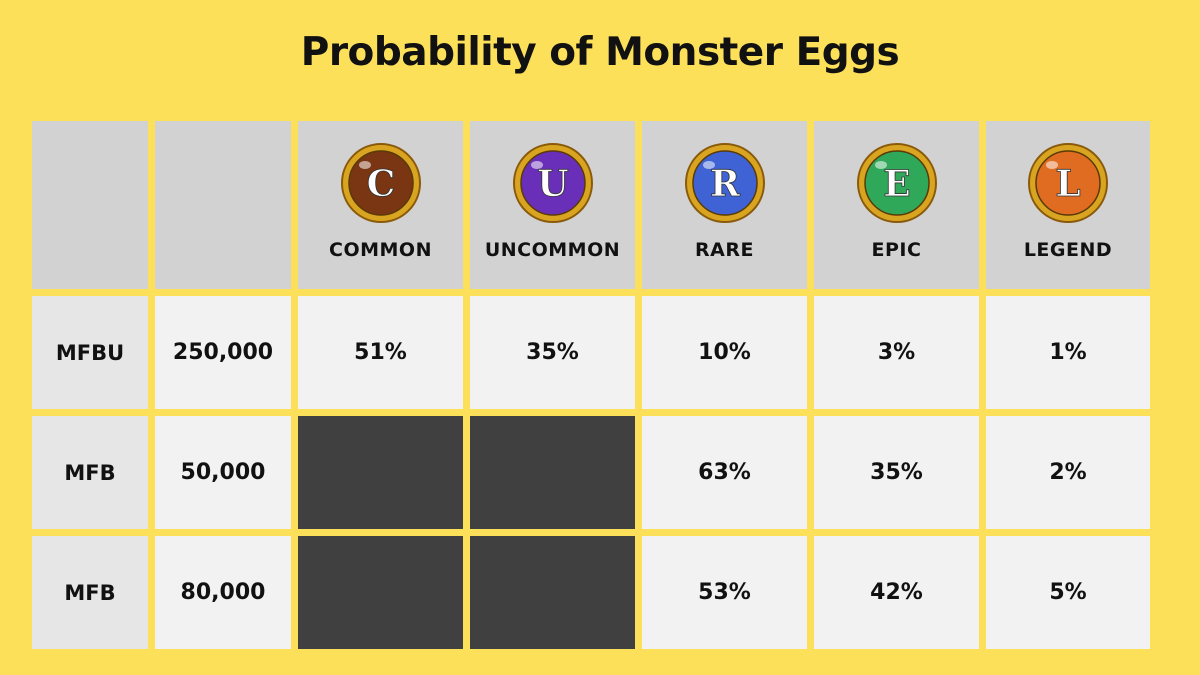 The image size is (1200, 675). I want to click on column-label: UNCOMMON, so click(552, 250).